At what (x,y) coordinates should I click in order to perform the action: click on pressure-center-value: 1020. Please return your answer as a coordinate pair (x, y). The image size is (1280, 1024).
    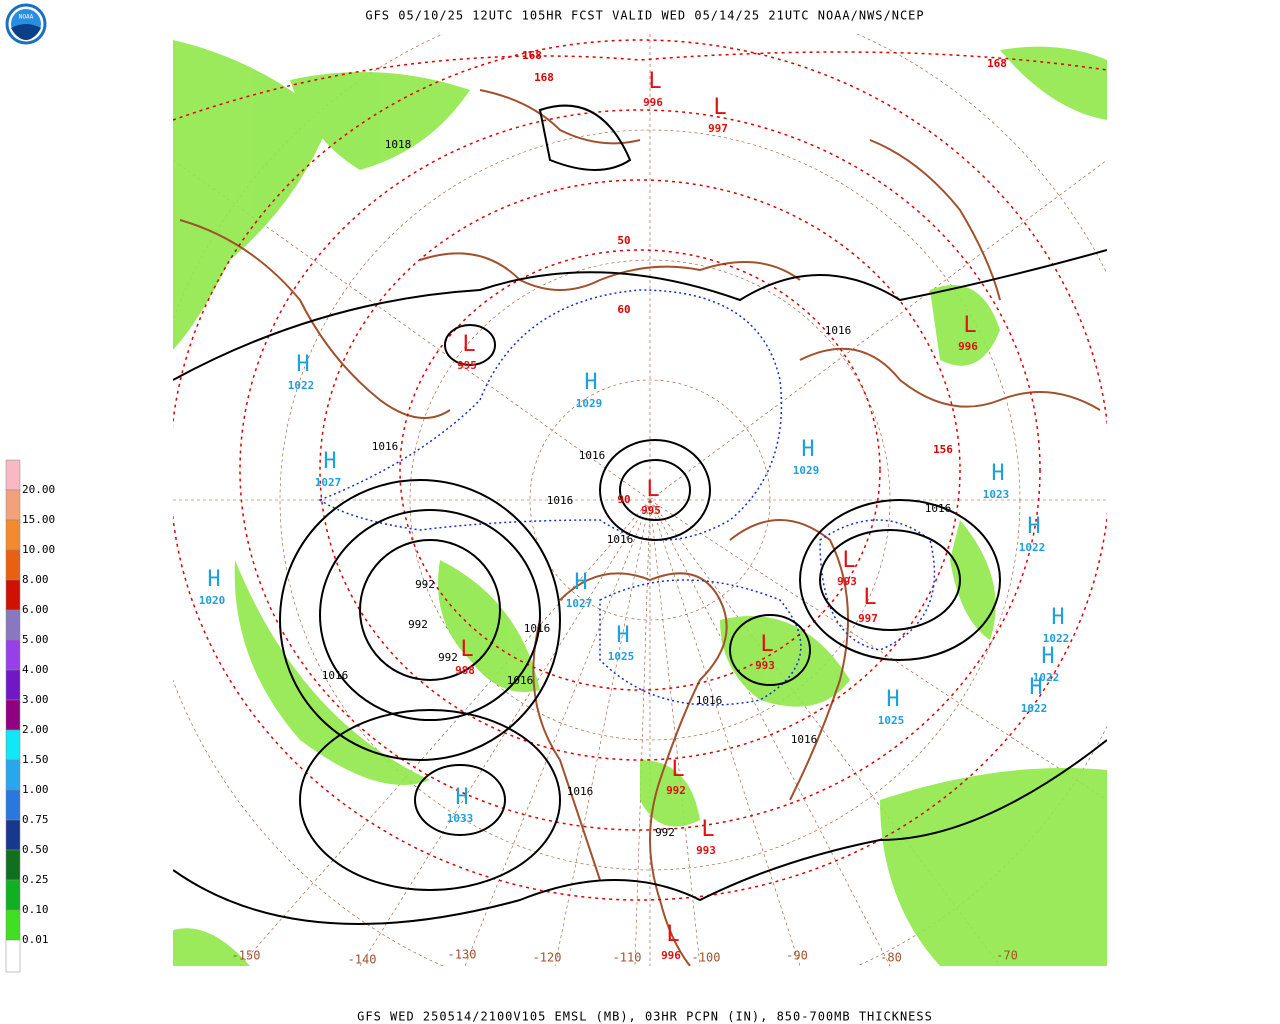
    Looking at the image, I should click on (212, 600).